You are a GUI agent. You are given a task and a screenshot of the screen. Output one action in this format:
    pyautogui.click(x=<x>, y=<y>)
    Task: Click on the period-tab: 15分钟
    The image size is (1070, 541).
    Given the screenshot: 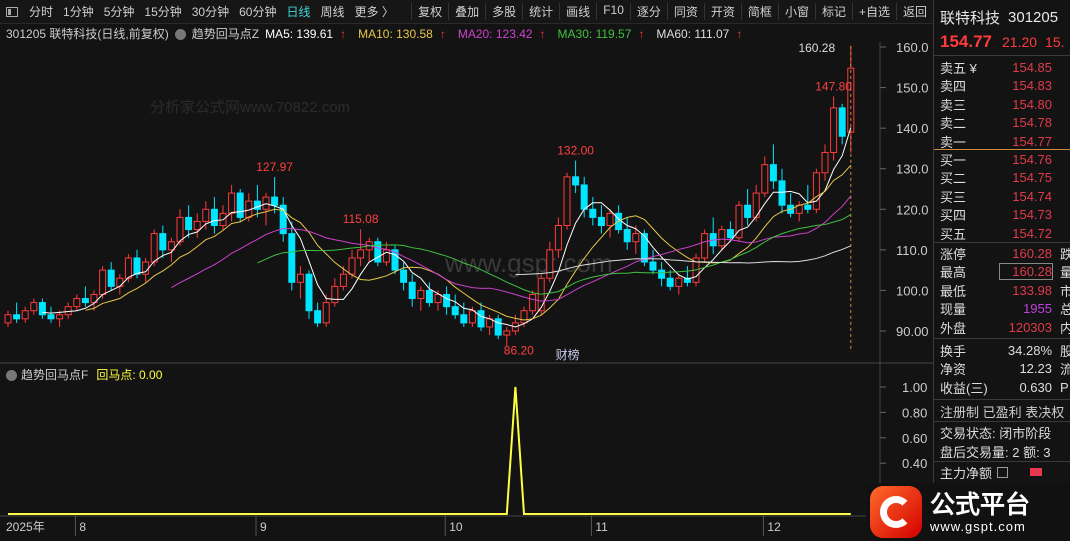 What is the action you would take?
    pyautogui.click(x=163, y=12)
    